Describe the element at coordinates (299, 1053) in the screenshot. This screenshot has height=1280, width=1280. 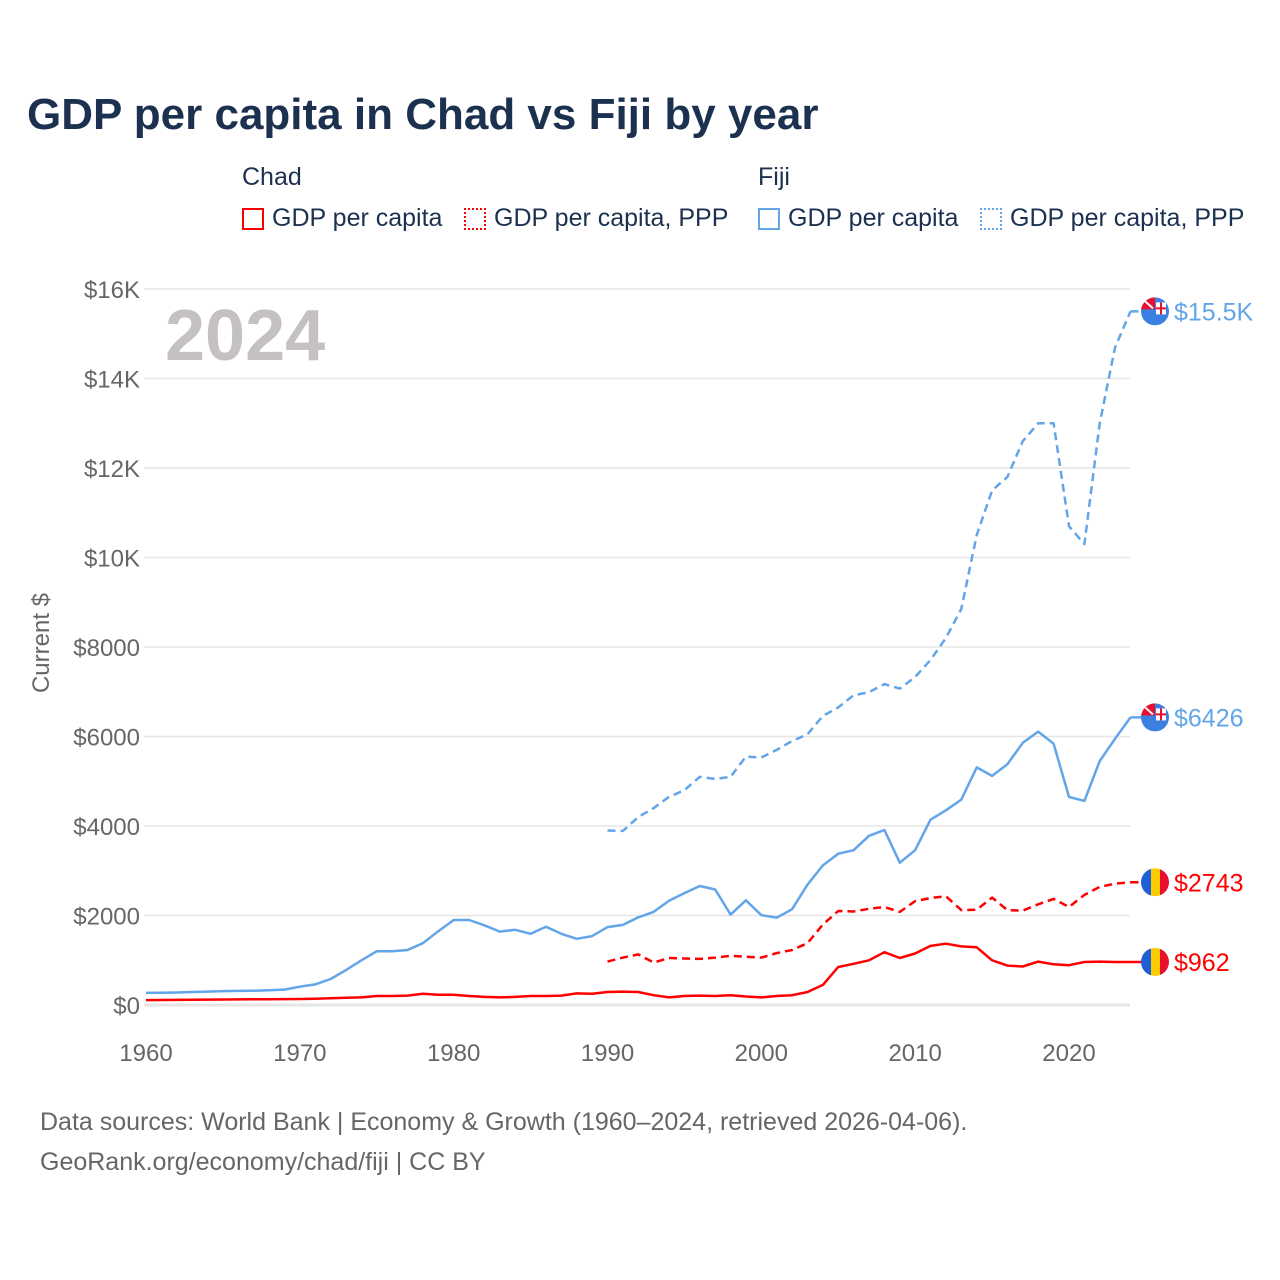
I see `x-tick-label: 1970` at that location.